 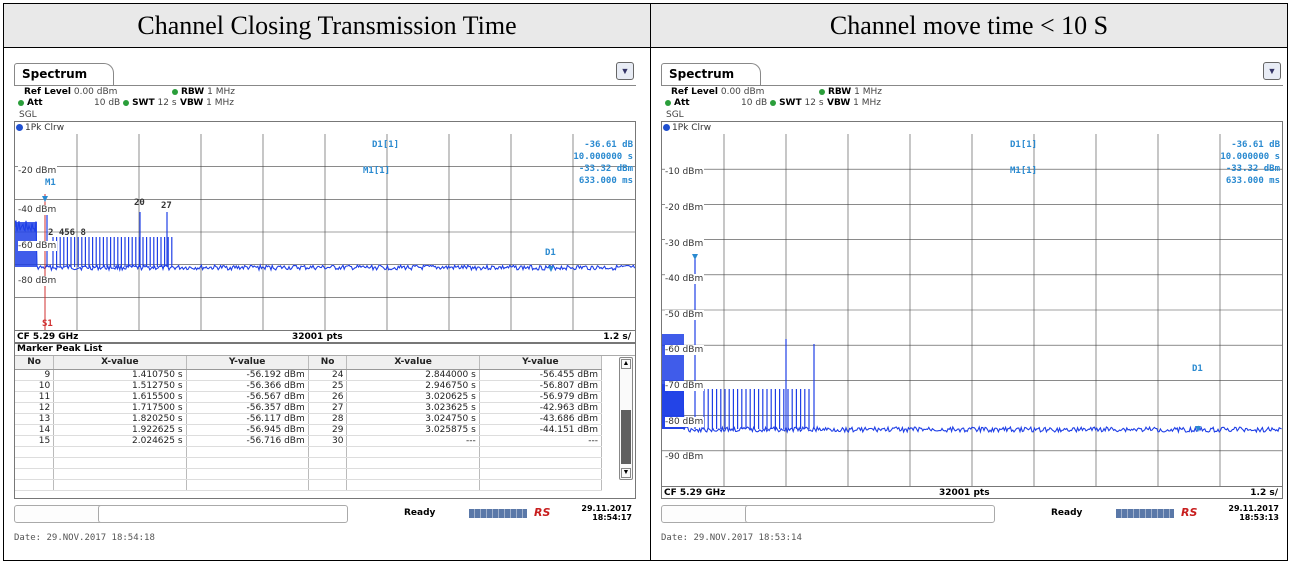 What do you see at coordinates (685, 422) in the screenshot?
I see `y-label: -80 dBm` at bounding box center [685, 422].